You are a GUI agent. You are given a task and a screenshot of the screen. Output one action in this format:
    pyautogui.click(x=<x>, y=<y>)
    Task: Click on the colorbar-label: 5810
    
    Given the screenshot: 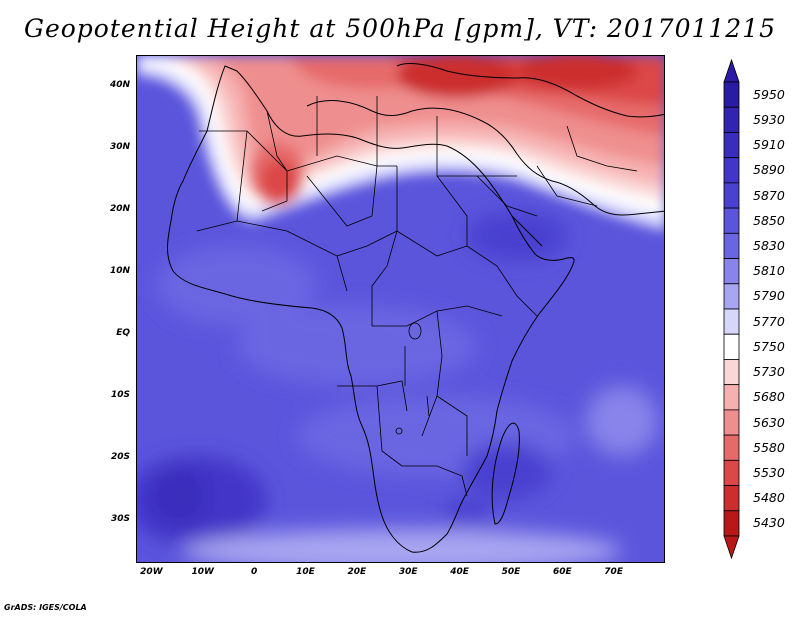 What is the action you would take?
    pyautogui.click(x=769, y=271)
    